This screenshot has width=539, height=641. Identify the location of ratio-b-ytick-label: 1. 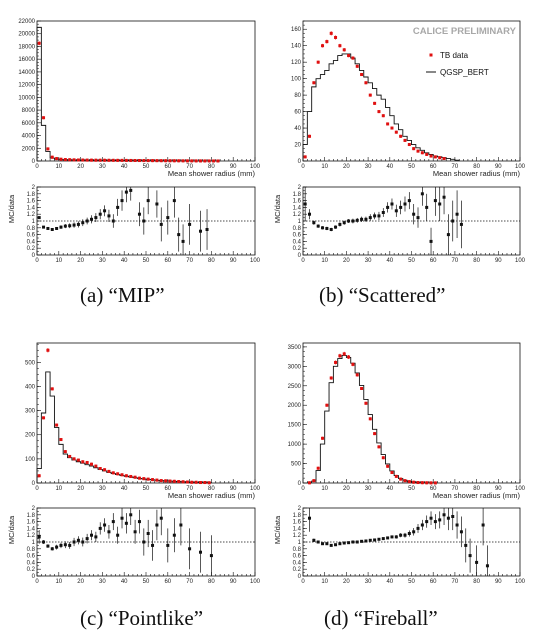
(300, 222).